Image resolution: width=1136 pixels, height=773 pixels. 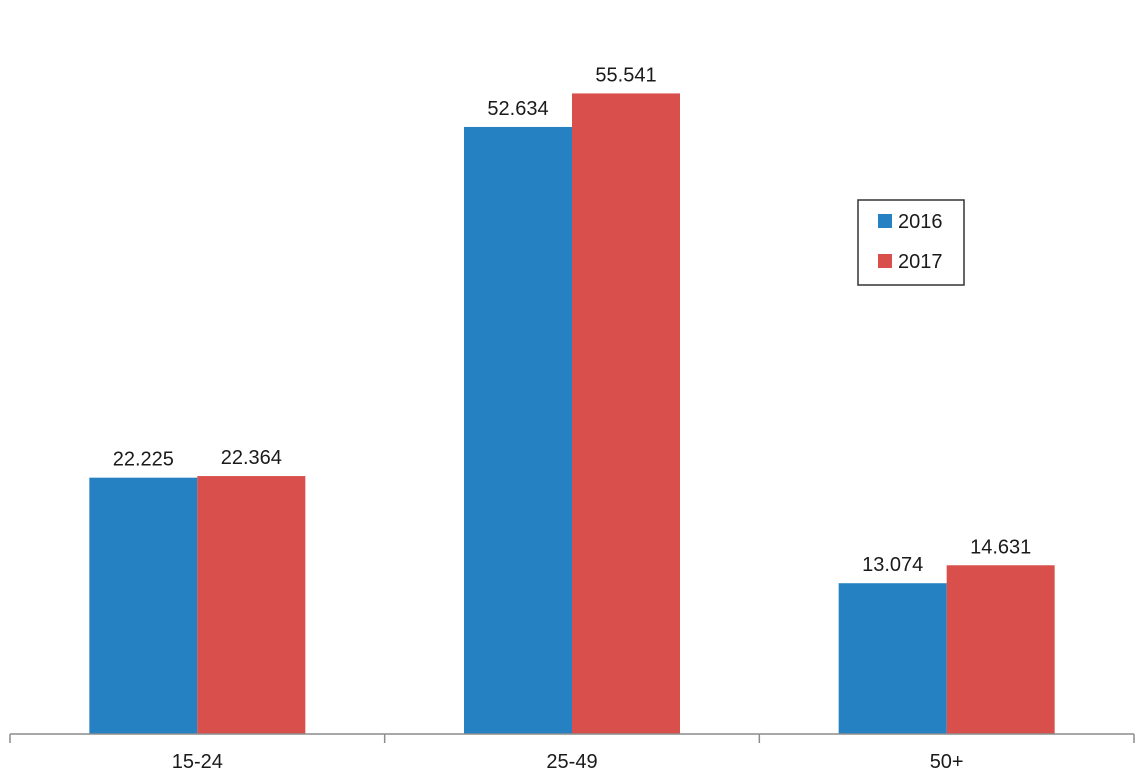 I want to click on legend-label-2017: 2017, so click(x=920, y=262).